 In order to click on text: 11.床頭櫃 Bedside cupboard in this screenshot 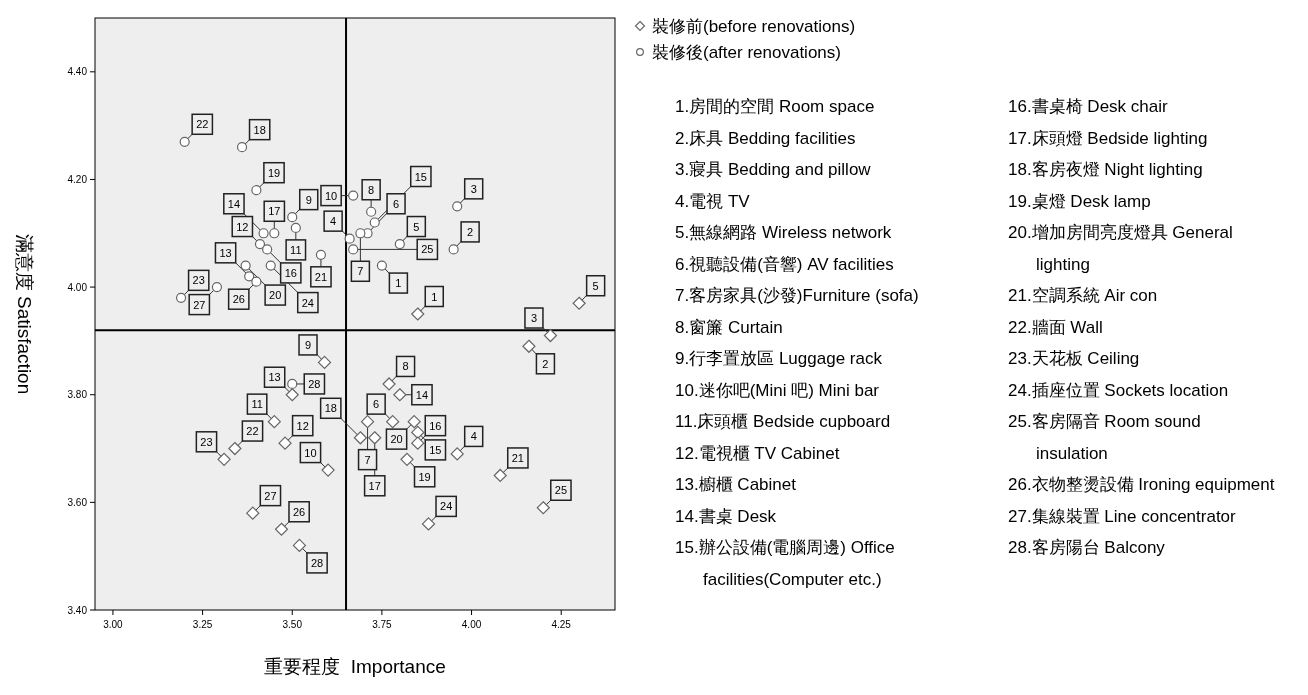, I will do `click(783, 421)`.